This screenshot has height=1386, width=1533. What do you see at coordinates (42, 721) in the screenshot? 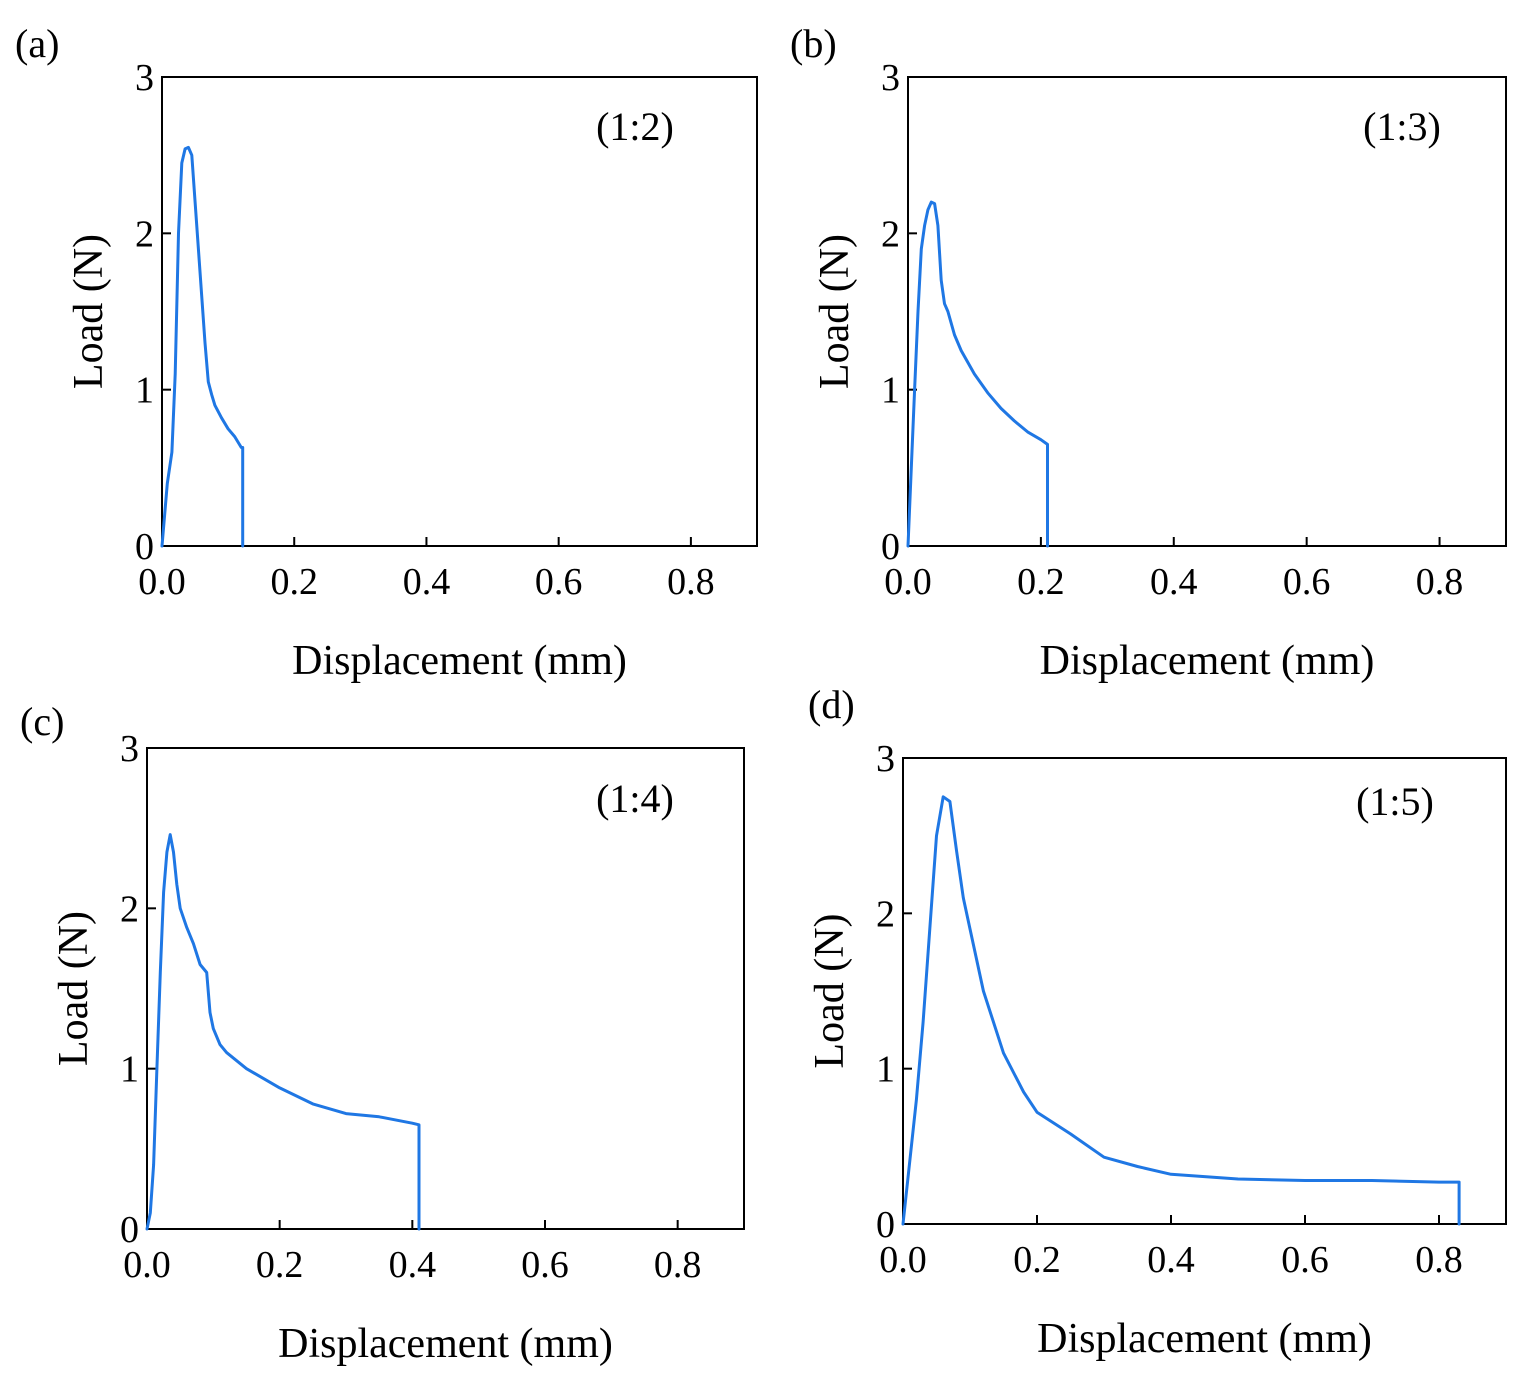
I see `panel-label: (c)` at bounding box center [42, 721].